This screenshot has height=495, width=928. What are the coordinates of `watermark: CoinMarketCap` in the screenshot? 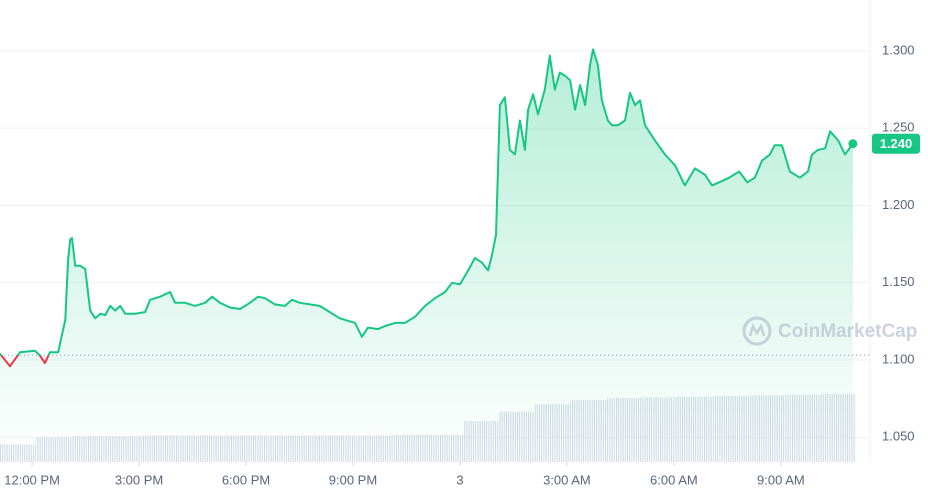 It's located at (829, 331).